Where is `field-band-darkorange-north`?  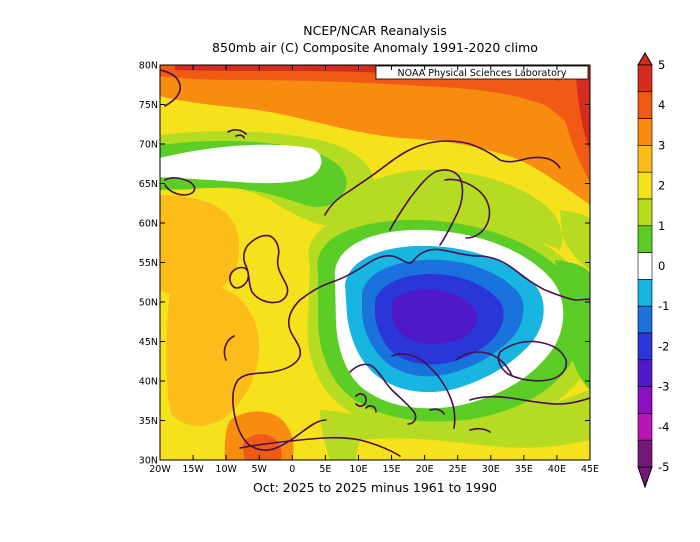
field-band-darkorange-north is located at coordinates (375, 107).